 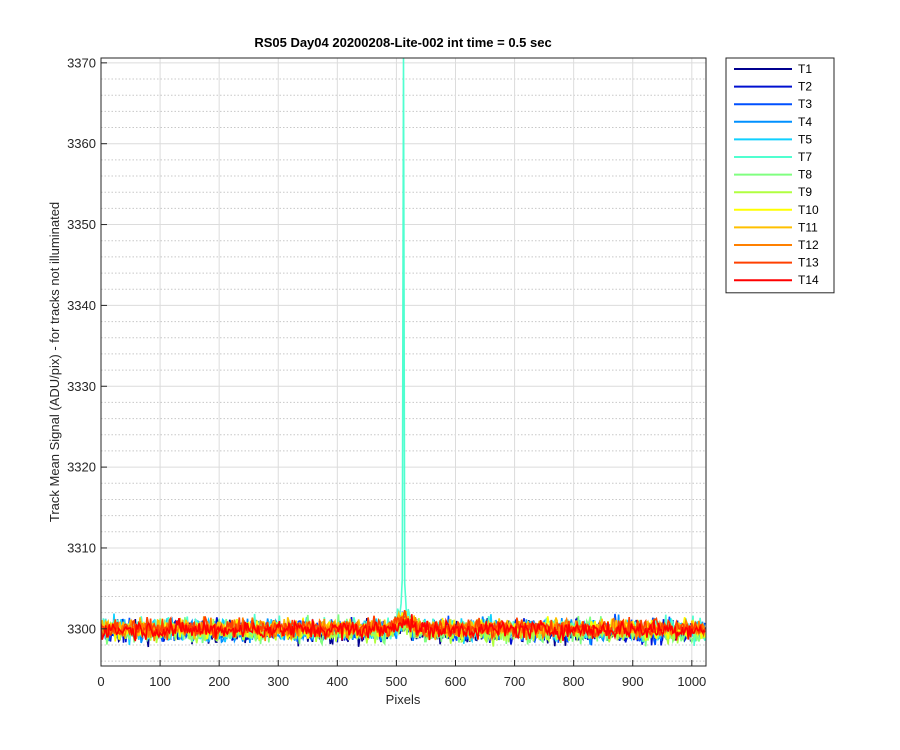 I want to click on legend-entry-t8: T8, so click(x=805, y=175).